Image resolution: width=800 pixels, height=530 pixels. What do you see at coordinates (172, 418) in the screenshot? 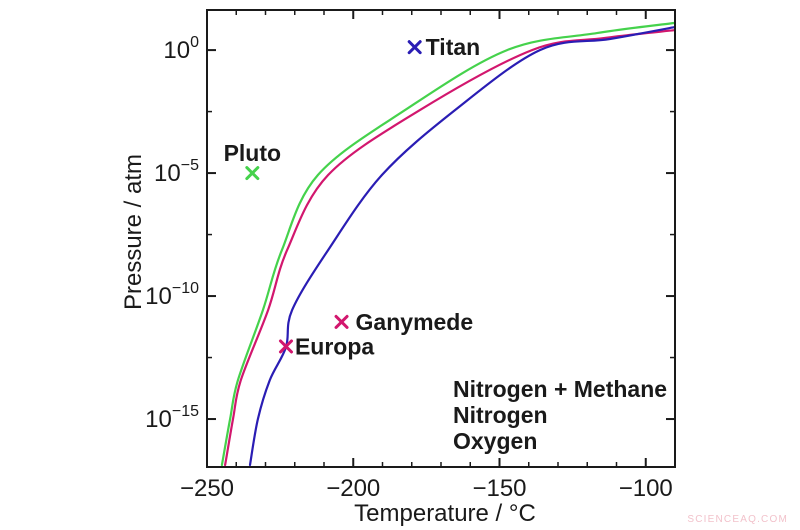
I see `y-tick-label: 10⁻¹⁵` at bounding box center [172, 418].